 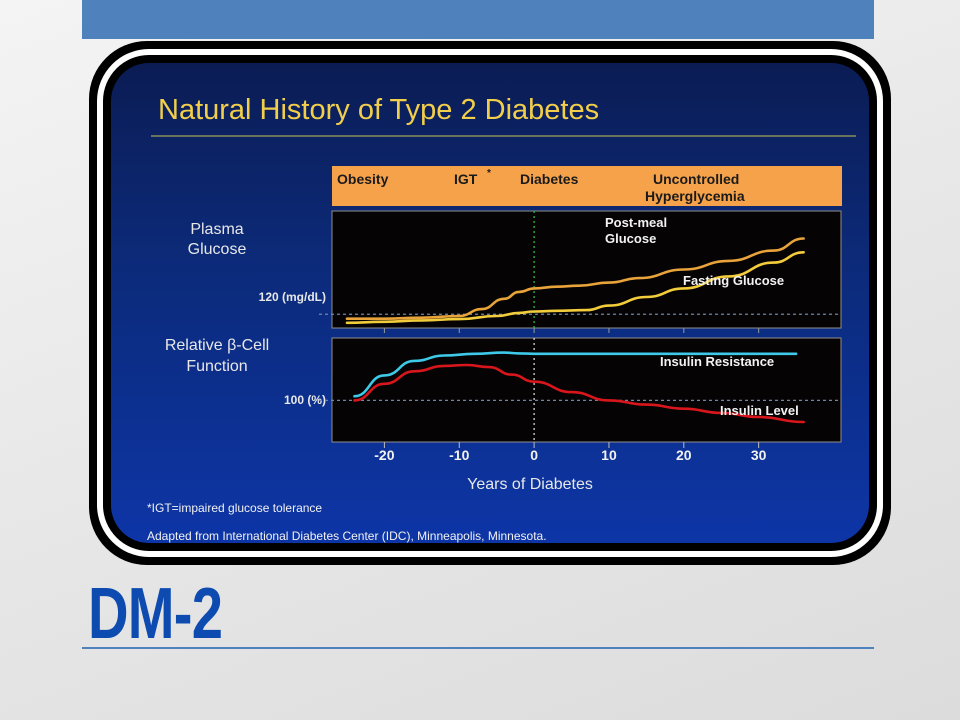 What do you see at coordinates (684, 455) in the screenshot?
I see `x-tick-label: 20` at bounding box center [684, 455].